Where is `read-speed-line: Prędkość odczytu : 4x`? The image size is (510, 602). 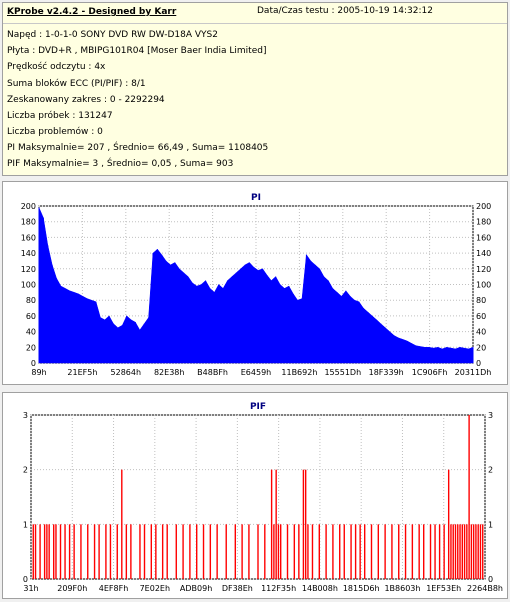 read-speed-line: Prędkość odczytu : 4x is located at coordinates (56, 67).